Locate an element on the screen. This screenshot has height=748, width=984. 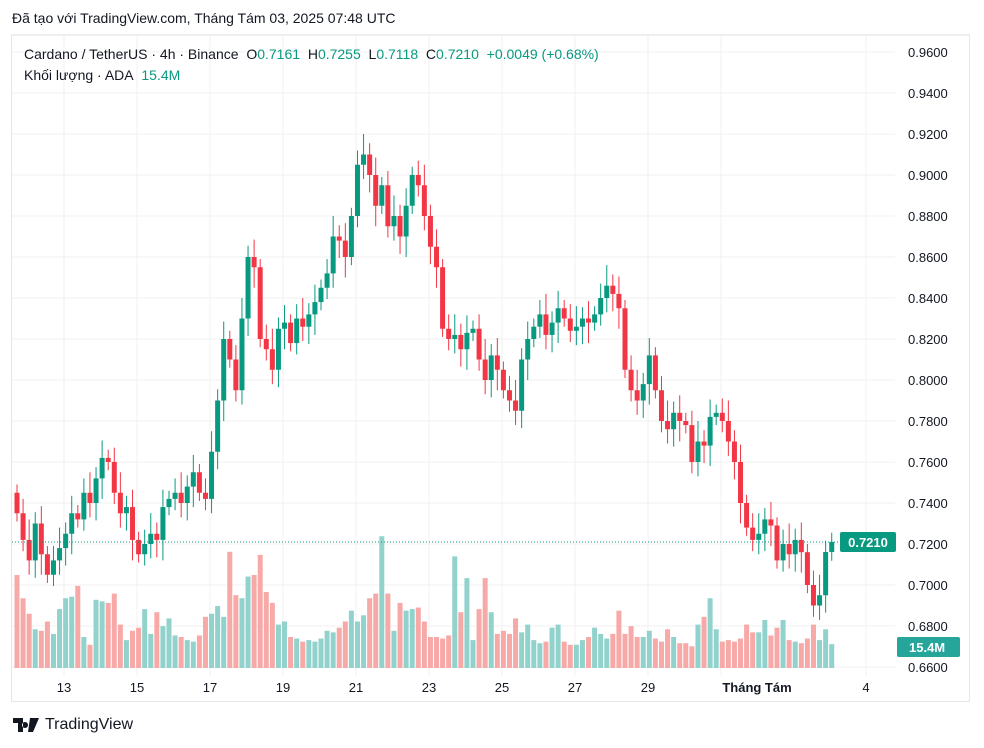
tradingview-logo: TradingView is located at coordinates (73, 725).